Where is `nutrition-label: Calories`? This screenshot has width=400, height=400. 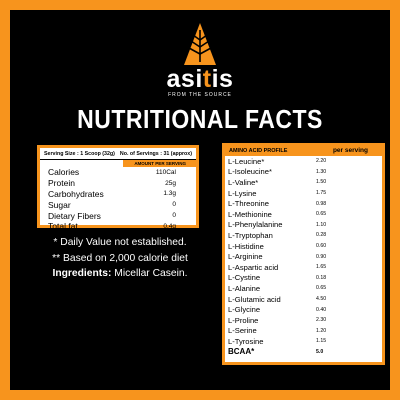
nutrition-label: Calories is located at coordinates (64, 172).